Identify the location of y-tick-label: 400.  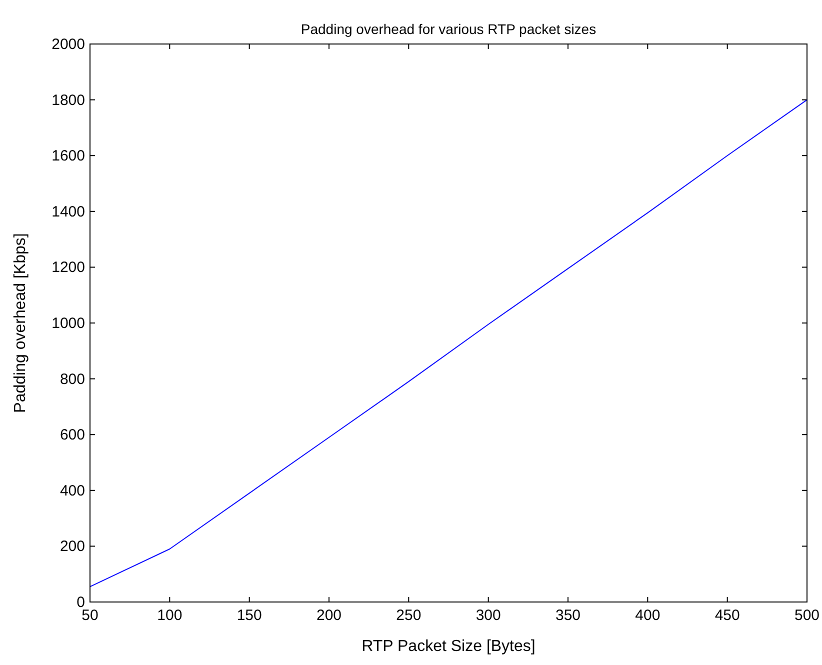
(72, 491).